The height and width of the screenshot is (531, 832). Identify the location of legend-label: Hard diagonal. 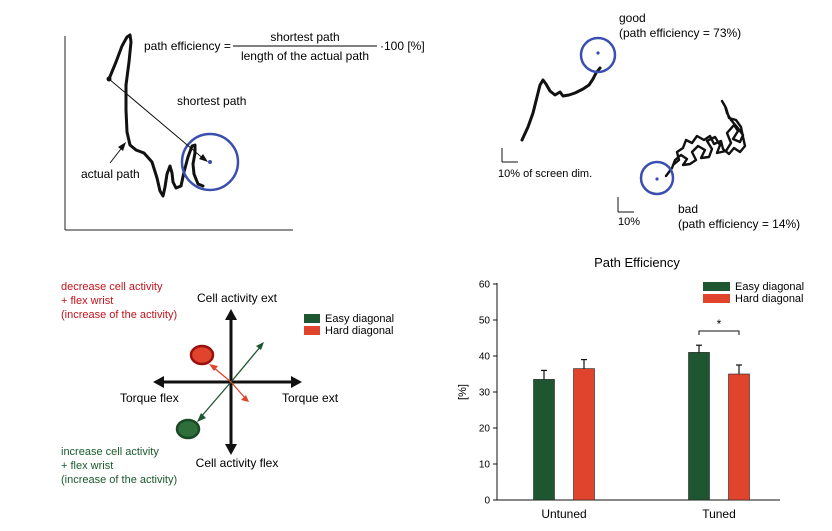
(769, 299).